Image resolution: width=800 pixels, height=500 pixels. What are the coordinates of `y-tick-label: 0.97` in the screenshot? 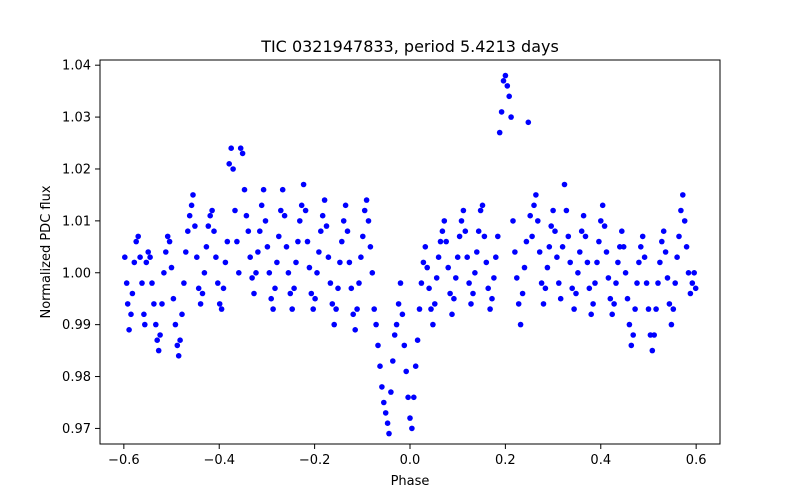 It's located at (76, 429).